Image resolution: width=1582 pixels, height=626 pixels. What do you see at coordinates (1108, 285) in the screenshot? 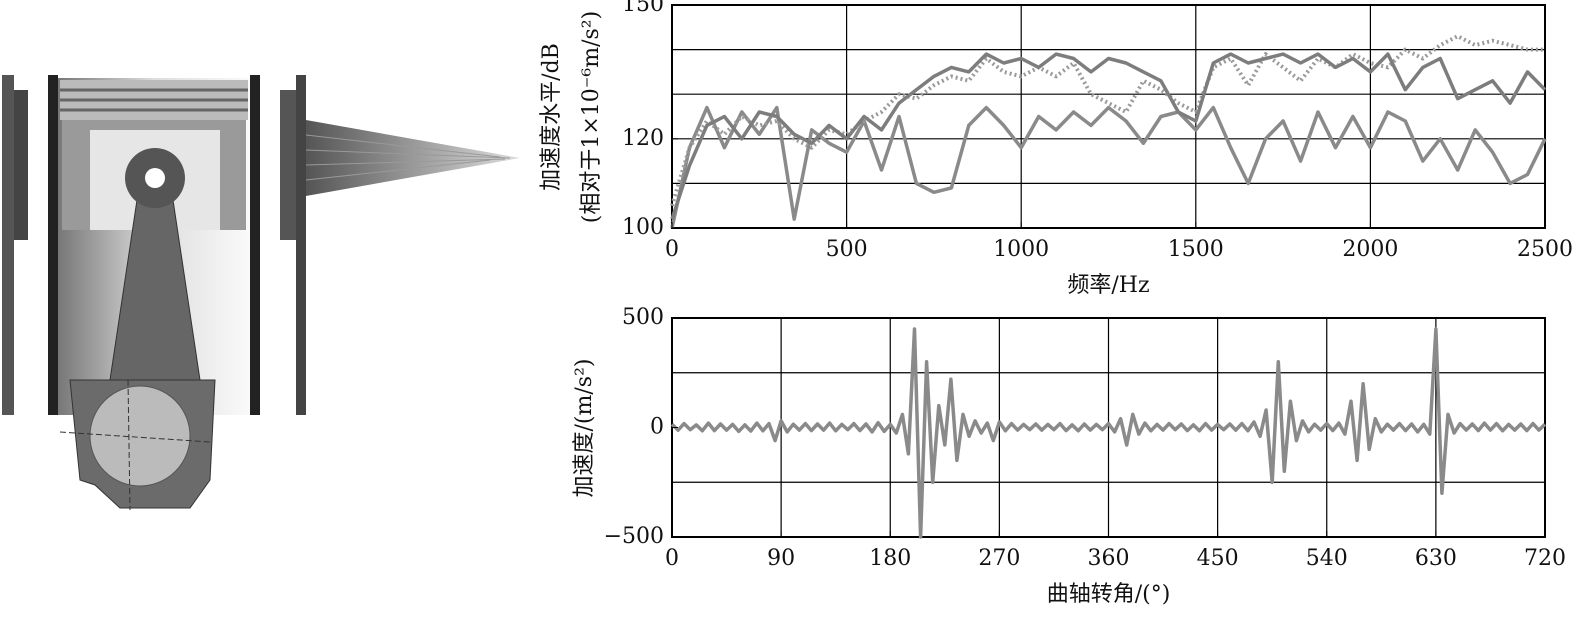
I see `x-axis-label: 频率/Hz` at bounding box center [1108, 285].